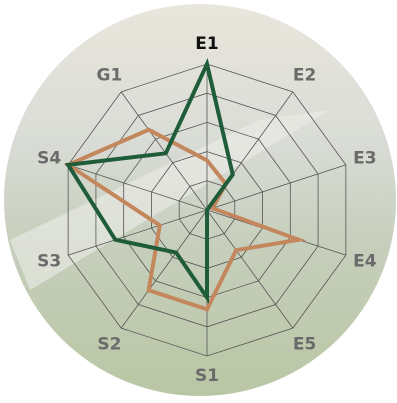  Describe the element at coordinates (304, 76) in the screenshot. I see `axis-label: E2` at that location.